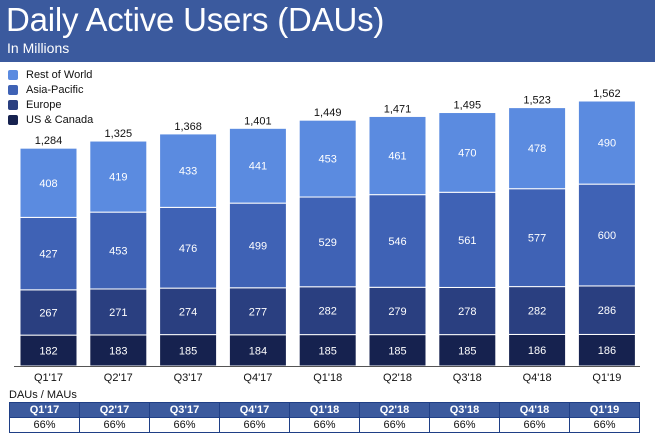 The image size is (655, 438). What do you see at coordinates (397, 242) in the screenshot?
I see `data-label: 546` at bounding box center [397, 242].